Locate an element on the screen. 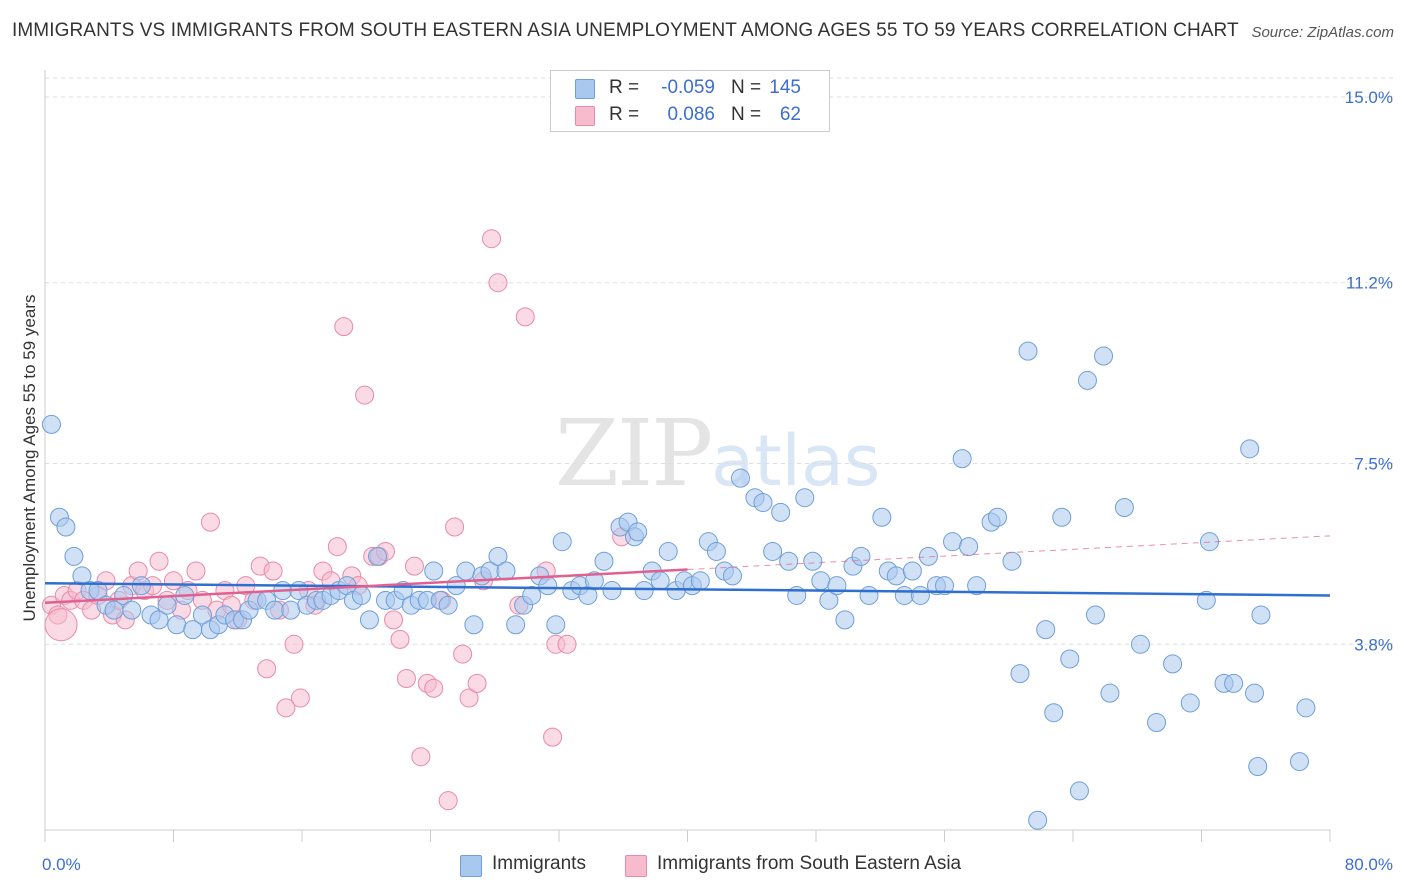 This screenshot has width=1406, height=892. n-label: N = is located at coordinates (746, 87).